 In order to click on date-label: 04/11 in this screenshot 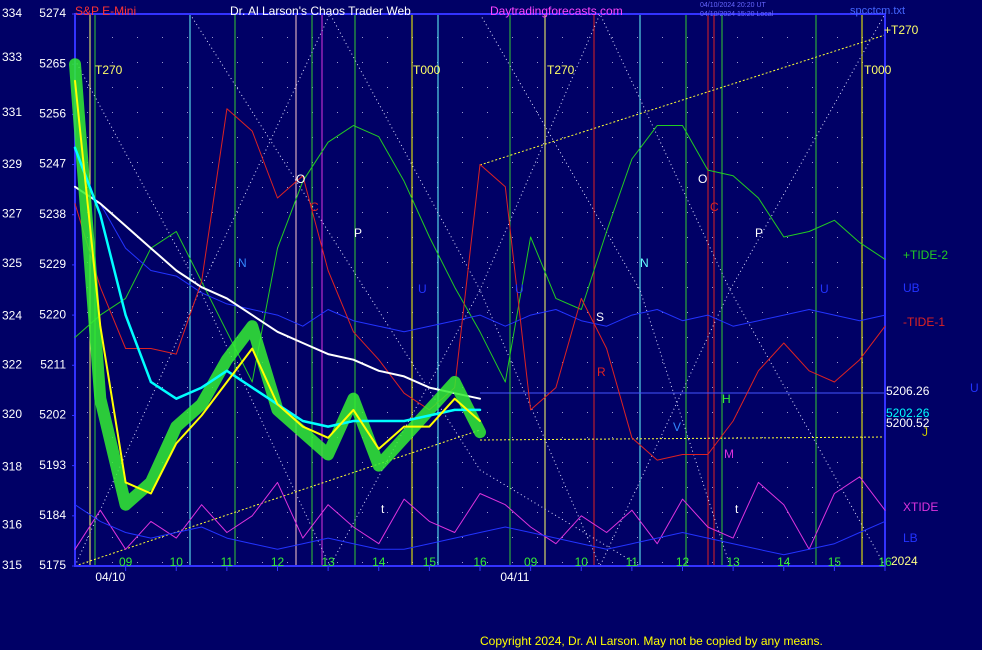, I will do `click(514, 577)`.